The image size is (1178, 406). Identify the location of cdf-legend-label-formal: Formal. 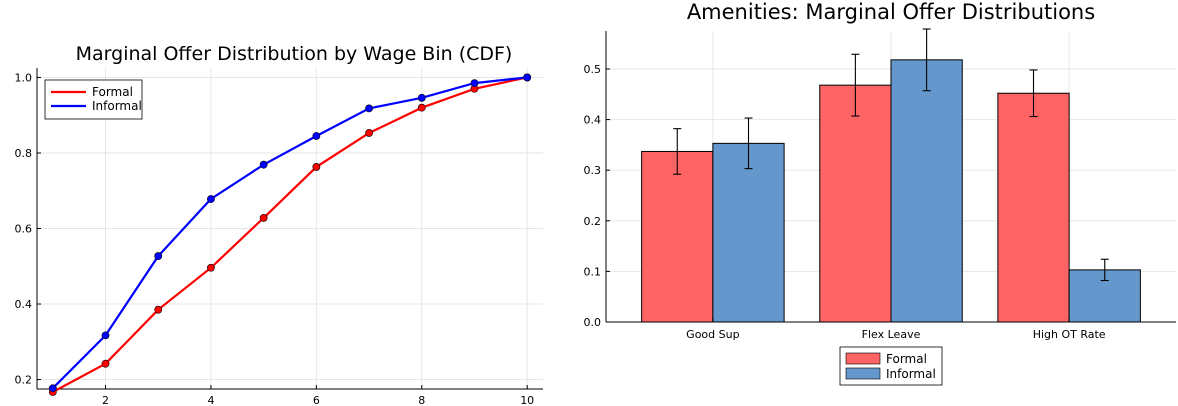
(112, 92).